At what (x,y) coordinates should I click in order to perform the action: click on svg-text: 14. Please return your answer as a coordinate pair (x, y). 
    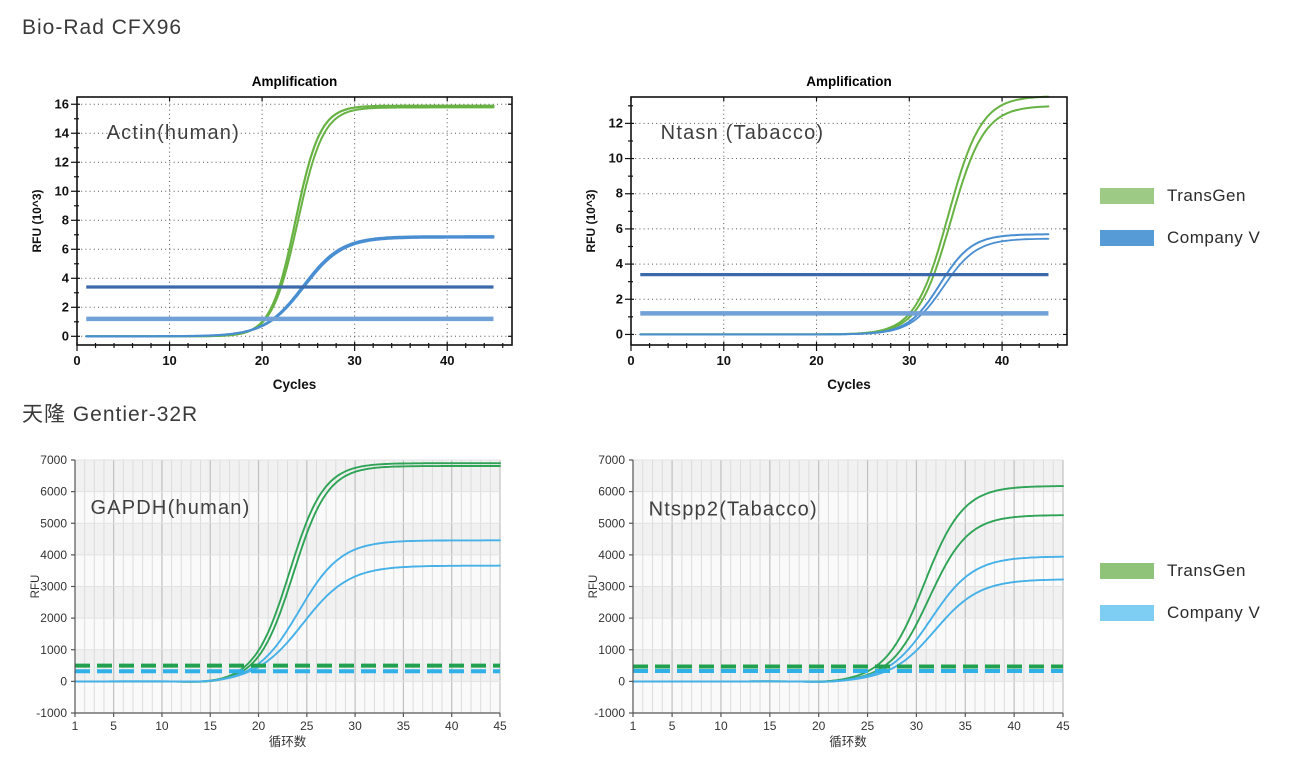
    Looking at the image, I should click on (62, 132).